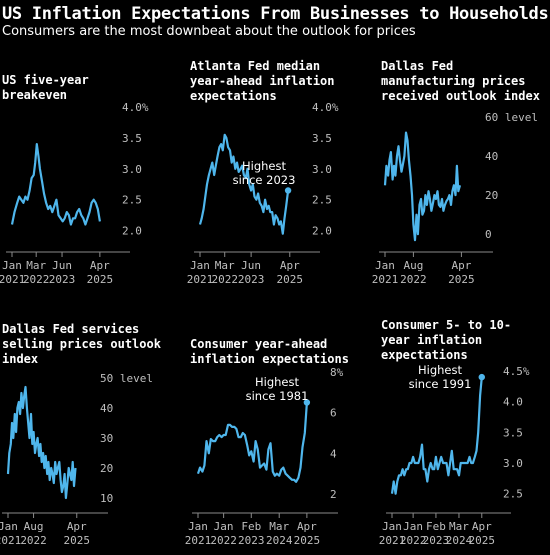 The height and width of the screenshot is (555, 550). I want to click on panel-title-line: Consumer 5- to 10-, so click(446, 325).